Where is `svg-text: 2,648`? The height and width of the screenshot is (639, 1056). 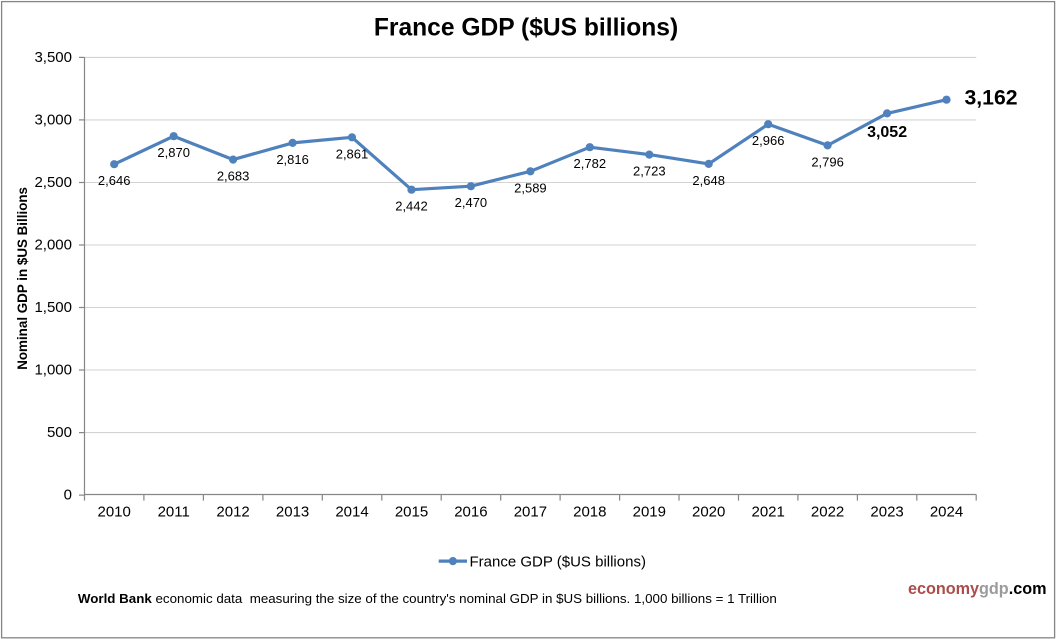 svg-text: 2,648 is located at coordinates (708, 180).